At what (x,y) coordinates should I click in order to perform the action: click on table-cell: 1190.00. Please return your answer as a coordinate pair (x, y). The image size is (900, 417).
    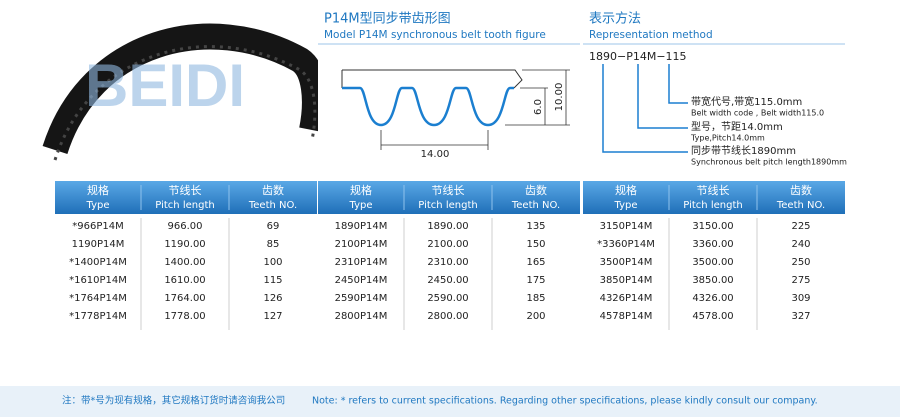
    Looking at the image, I should click on (184, 244).